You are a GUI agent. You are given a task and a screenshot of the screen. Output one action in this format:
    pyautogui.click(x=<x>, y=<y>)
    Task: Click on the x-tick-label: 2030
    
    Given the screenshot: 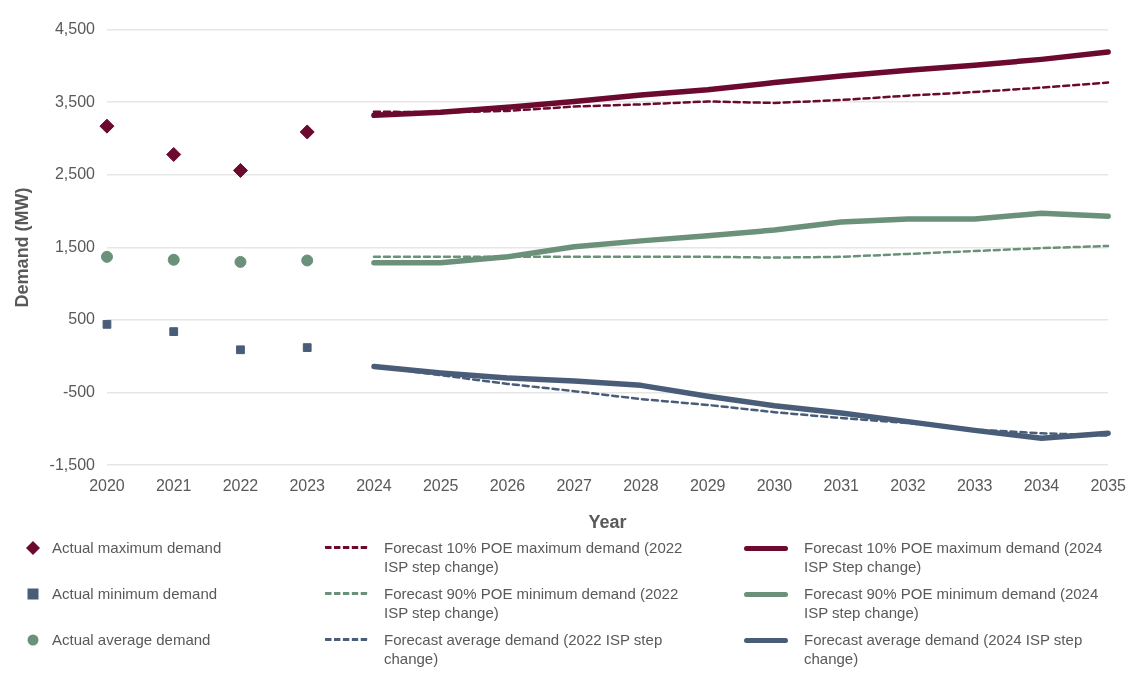 What is the action you would take?
    pyautogui.click(x=774, y=486)
    